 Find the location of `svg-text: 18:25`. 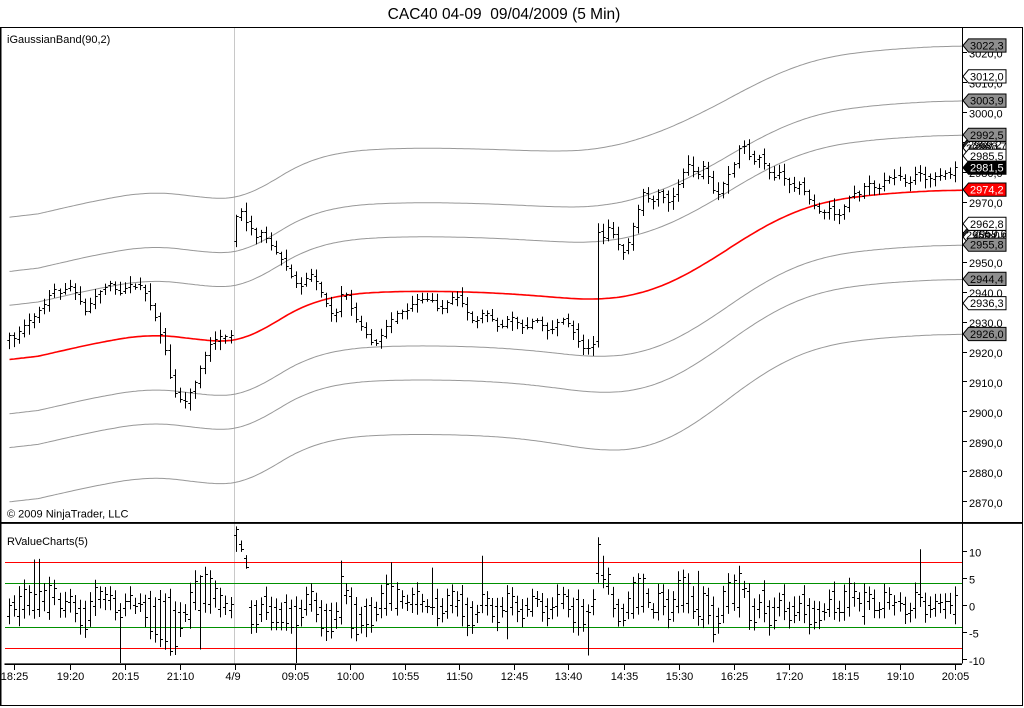

svg-text: 18:25 is located at coordinates (15, 677).